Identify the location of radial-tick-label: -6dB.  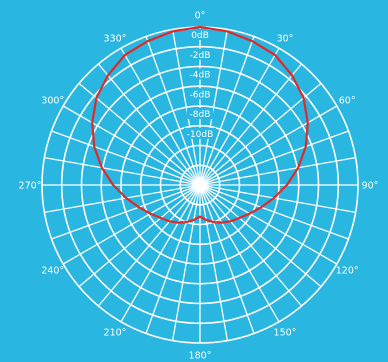
(200, 95).